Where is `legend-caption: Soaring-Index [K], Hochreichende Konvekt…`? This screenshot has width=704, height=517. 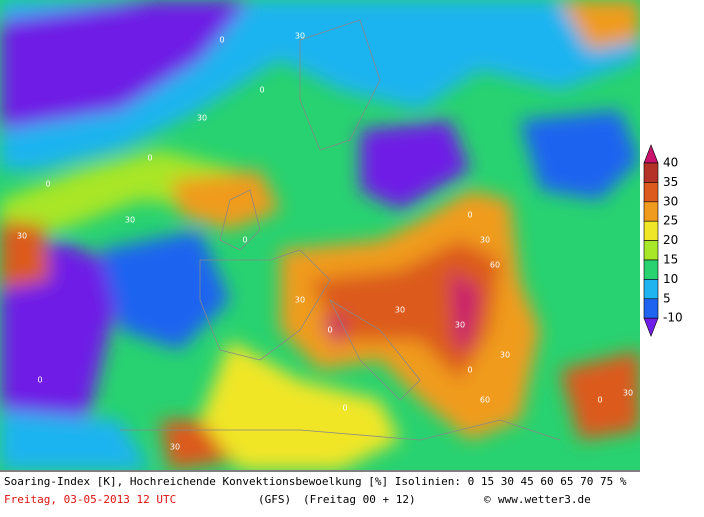 legend-caption: Soaring-Index [K], Hochreichende Konvekt… is located at coordinates (315, 481).